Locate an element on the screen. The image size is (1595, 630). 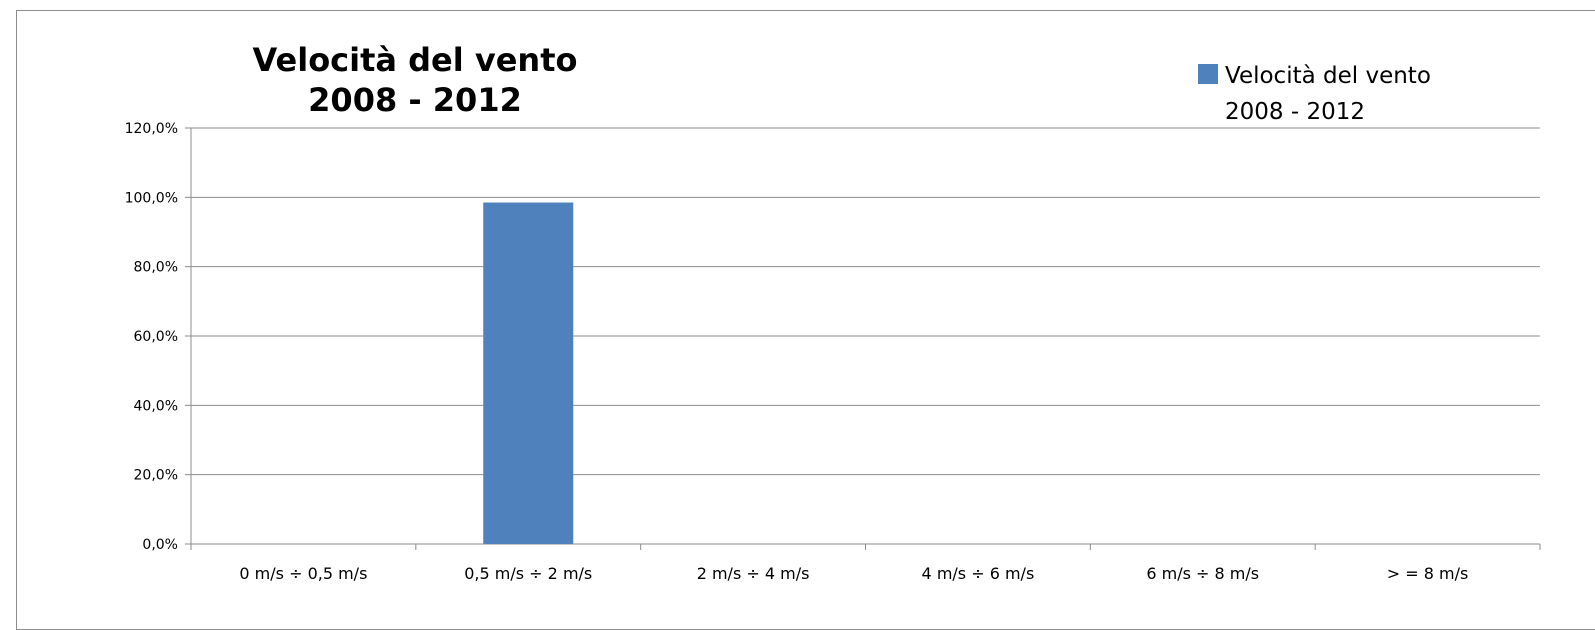
legend-swatch is located at coordinates (1208, 74).